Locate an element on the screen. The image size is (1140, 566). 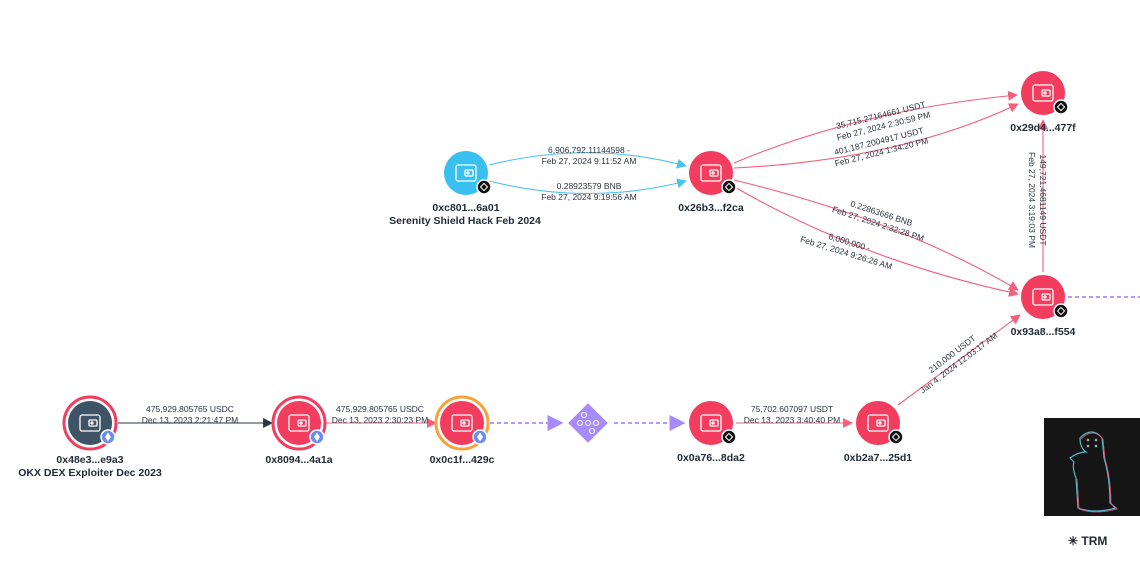
node-address: 0x93a8...f554 is located at coordinates (1043, 332).